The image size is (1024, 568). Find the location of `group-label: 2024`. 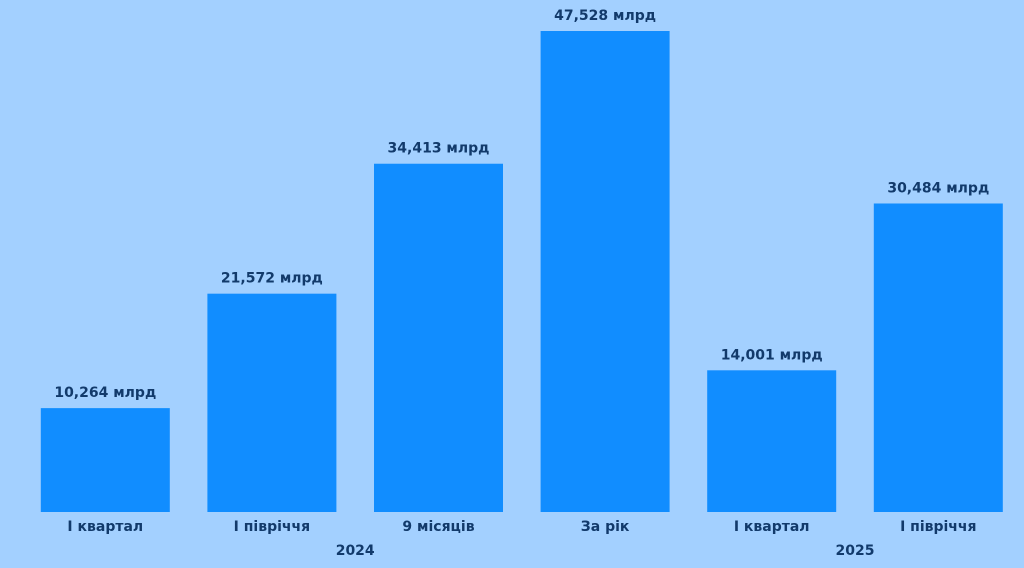

group-label: 2024 is located at coordinates (355, 551).